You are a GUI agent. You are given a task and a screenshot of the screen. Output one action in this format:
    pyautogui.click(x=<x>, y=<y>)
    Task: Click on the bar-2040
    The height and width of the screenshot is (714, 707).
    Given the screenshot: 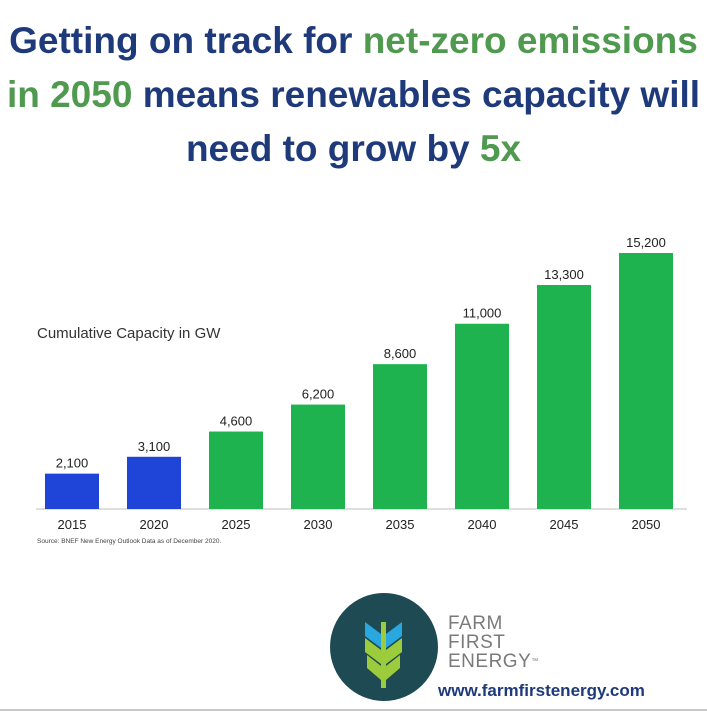 What is the action you would take?
    pyautogui.click(x=482, y=416)
    